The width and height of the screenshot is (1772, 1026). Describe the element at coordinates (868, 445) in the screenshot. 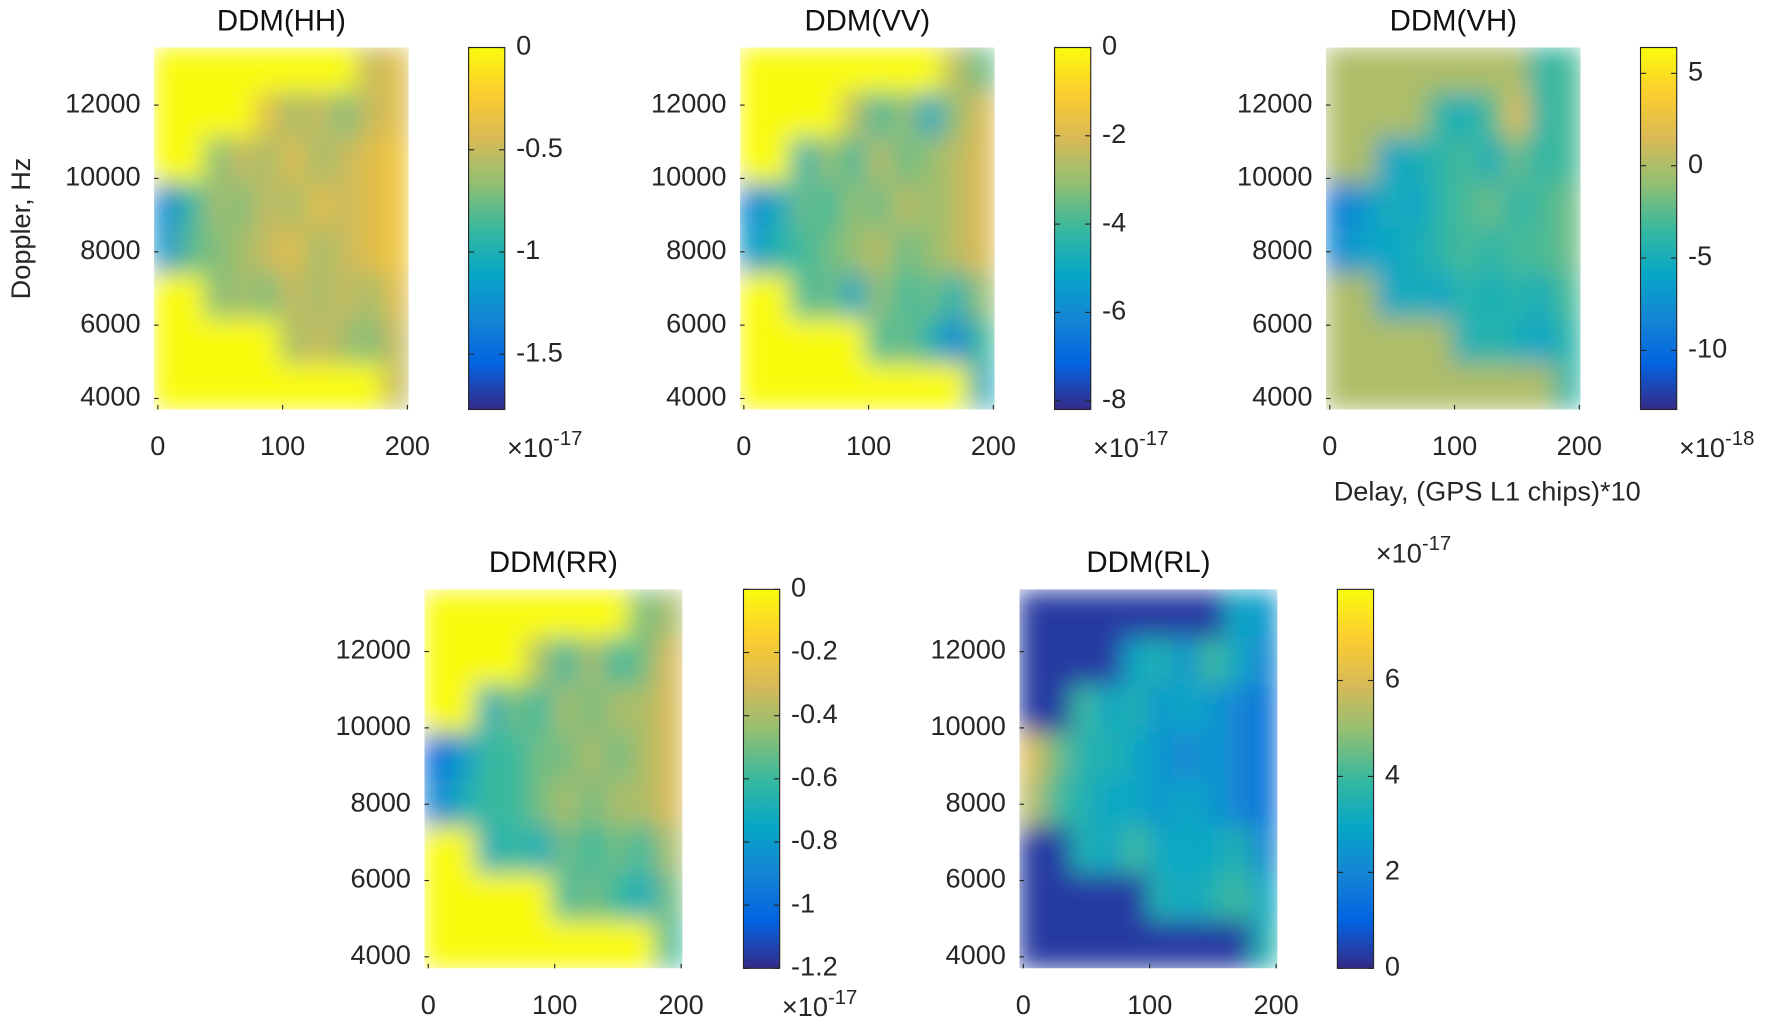

I see `x-tick-label: 100` at that location.